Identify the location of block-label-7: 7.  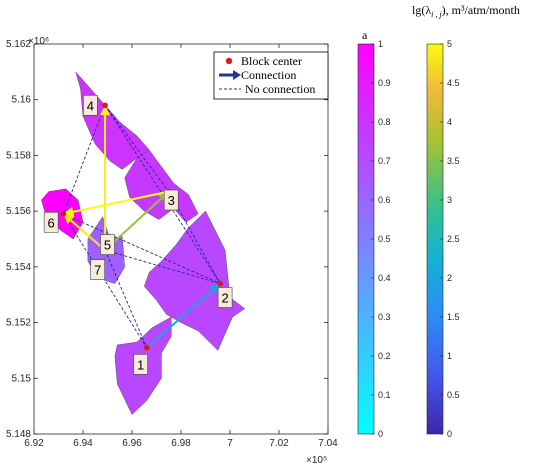
(97, 269).